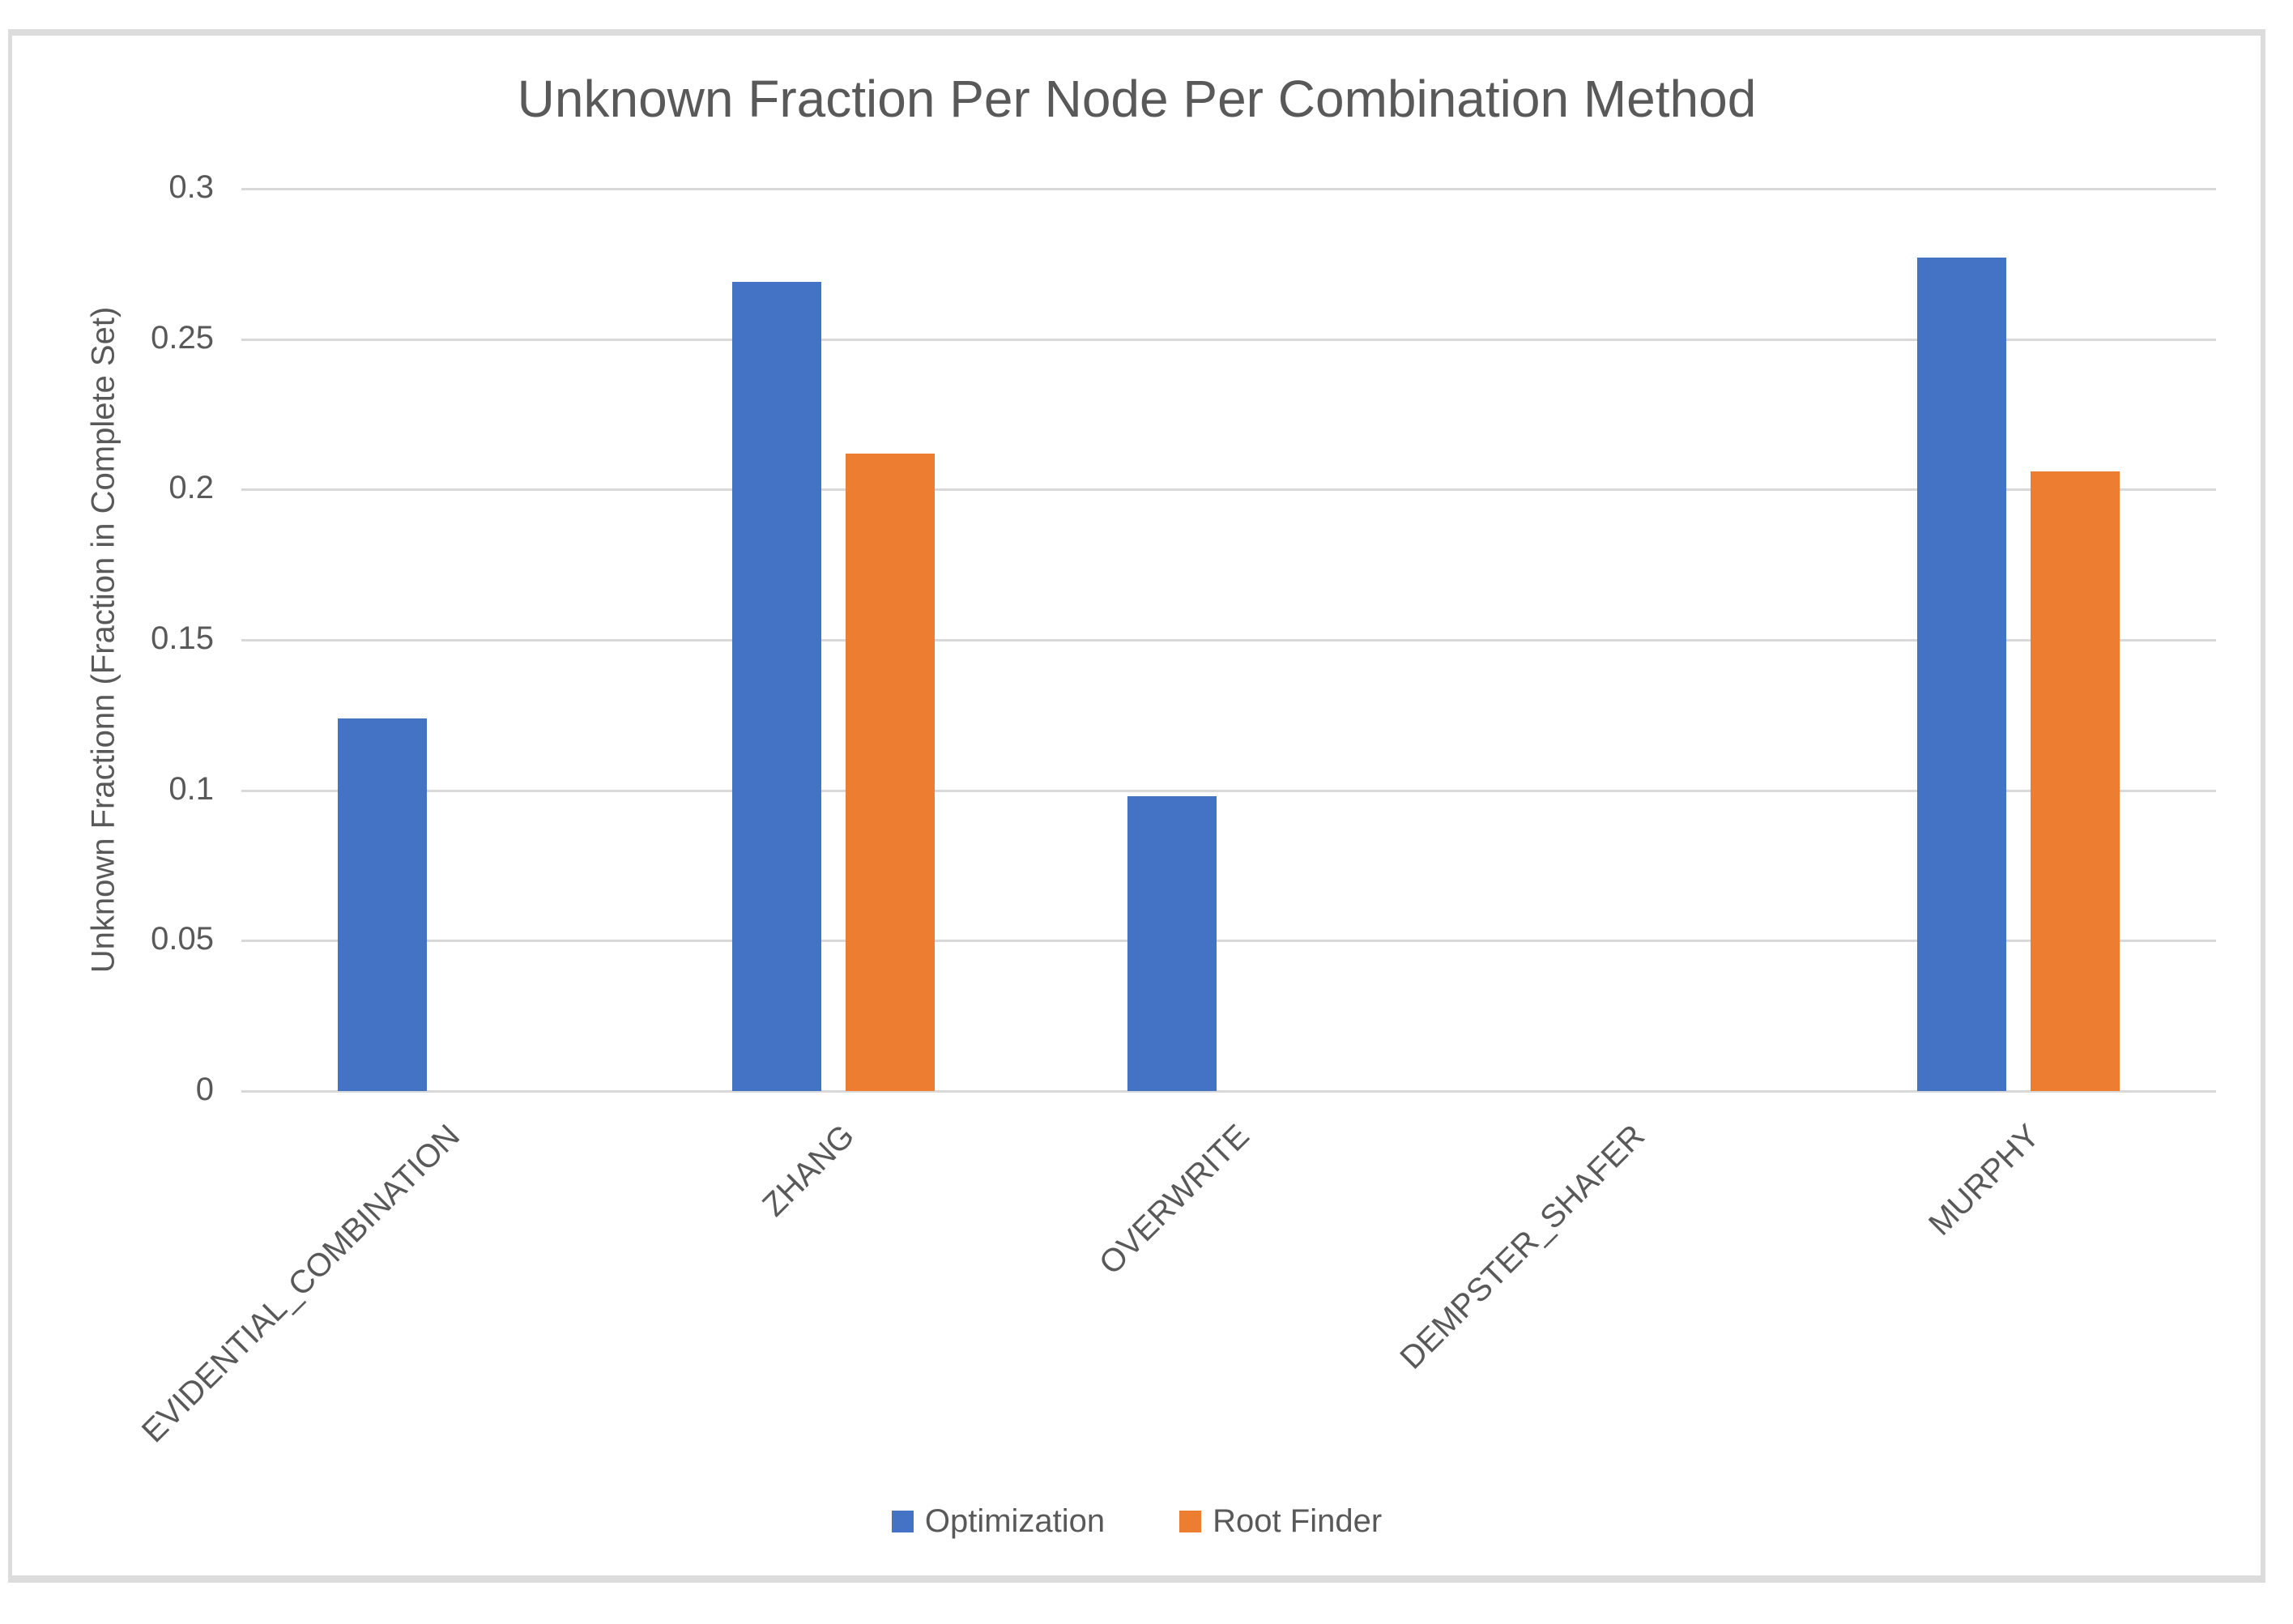 The width and height of the screenshot is (2293, 1624). What do you see at coordinates (1962, 674) in the screenshot?
I see `bar-optimization-murphy` at bounding box center [1962, 674].